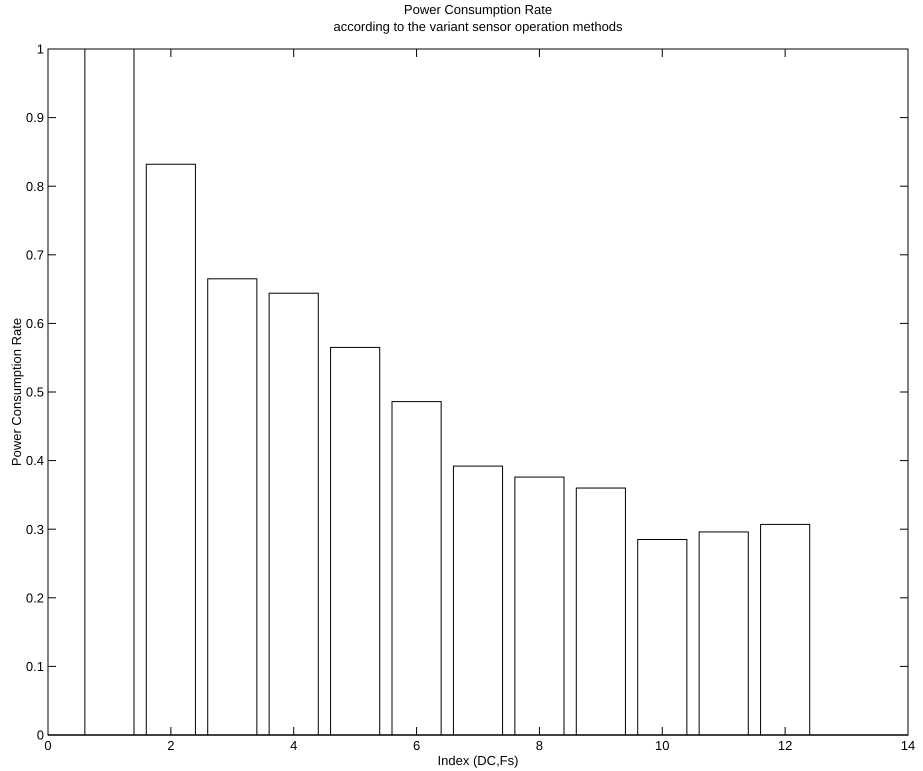 This screenshot has width=923, height=771. Describe the element at coordinates (35, 529) in the screenshot. I see `y-tick-label: 0.3` at that location.